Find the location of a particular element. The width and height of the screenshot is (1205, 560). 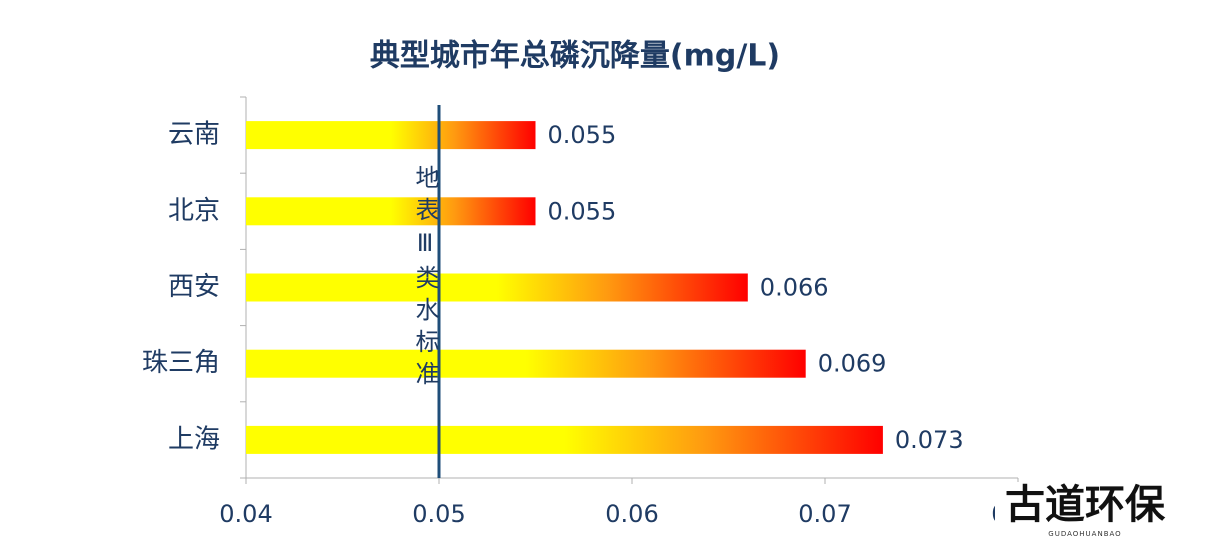

value-label: 0.073 is located at coordinates (929, 440).